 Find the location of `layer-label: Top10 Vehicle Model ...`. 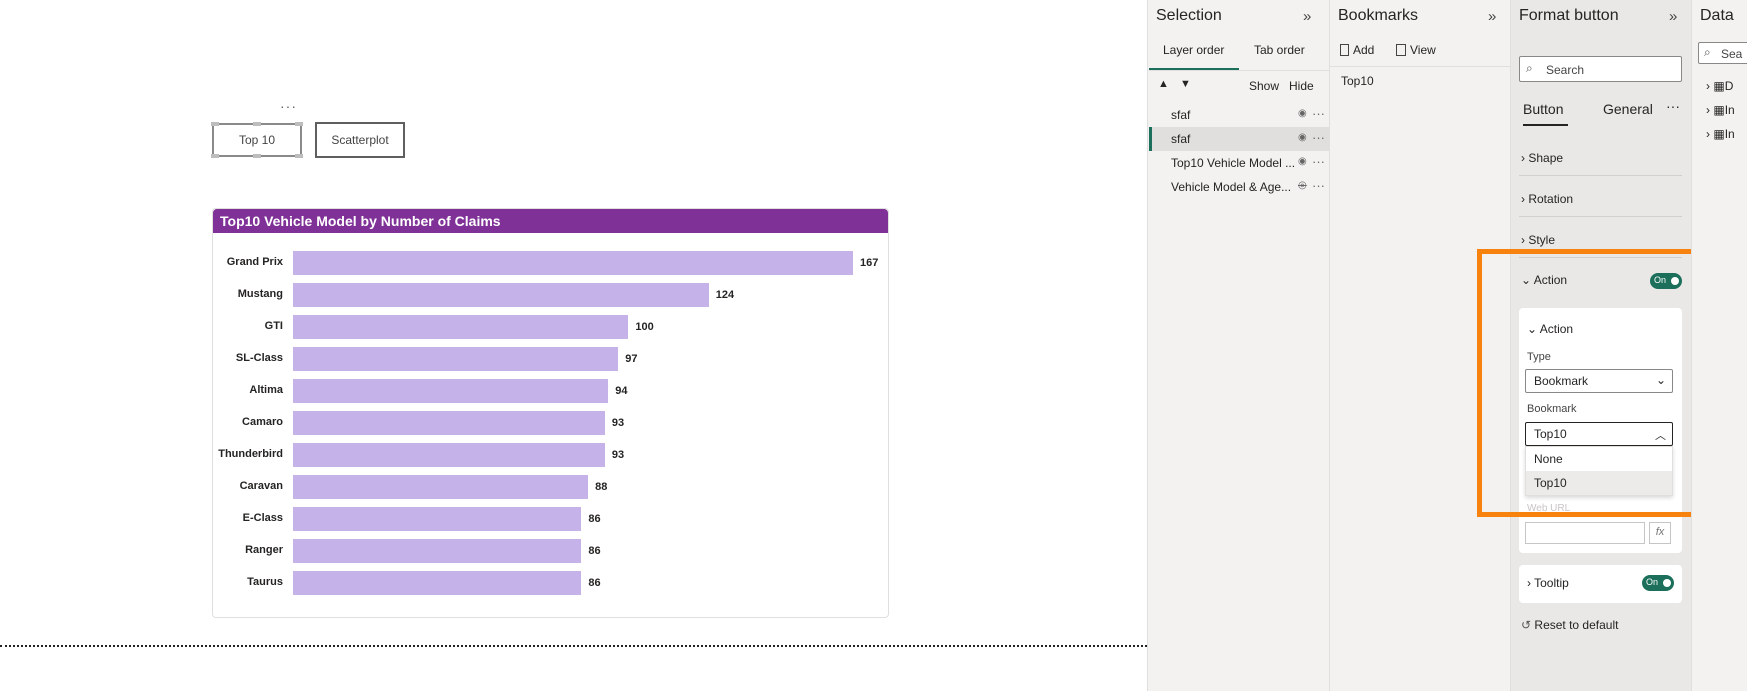

layer-label: Top10 Vehicle Model ... is located at coordinates (1233, 163).